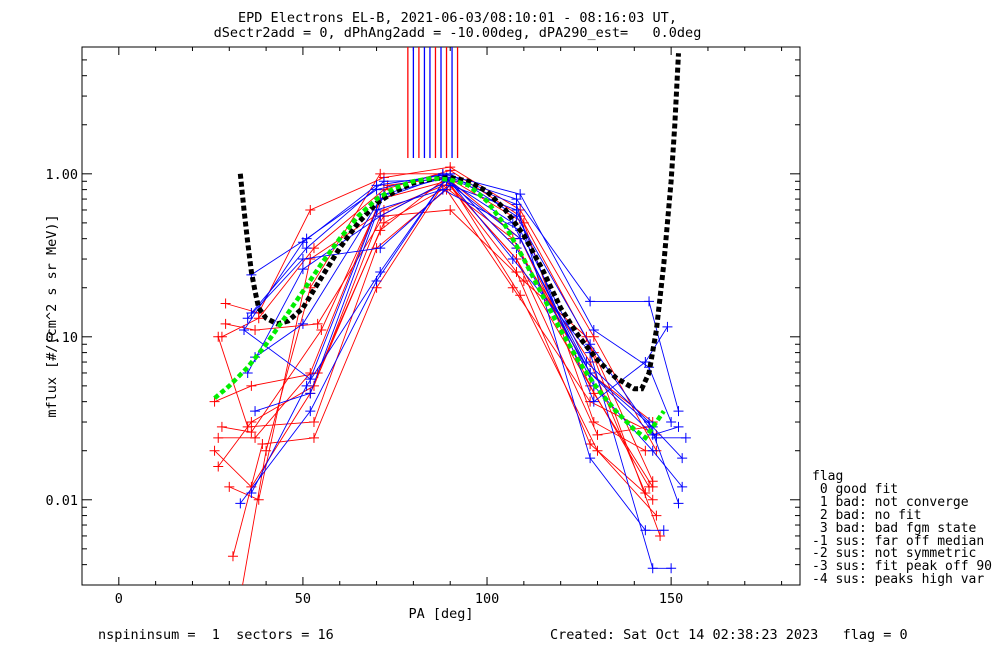 The width and height of the screenshot is (1000, 650). What do you see at coordinates (52, 315) in the screenshot?
I see `y-axis-label: mflux [#/(cm^2 s sr MeV)]` at bounding box center [52, 315].